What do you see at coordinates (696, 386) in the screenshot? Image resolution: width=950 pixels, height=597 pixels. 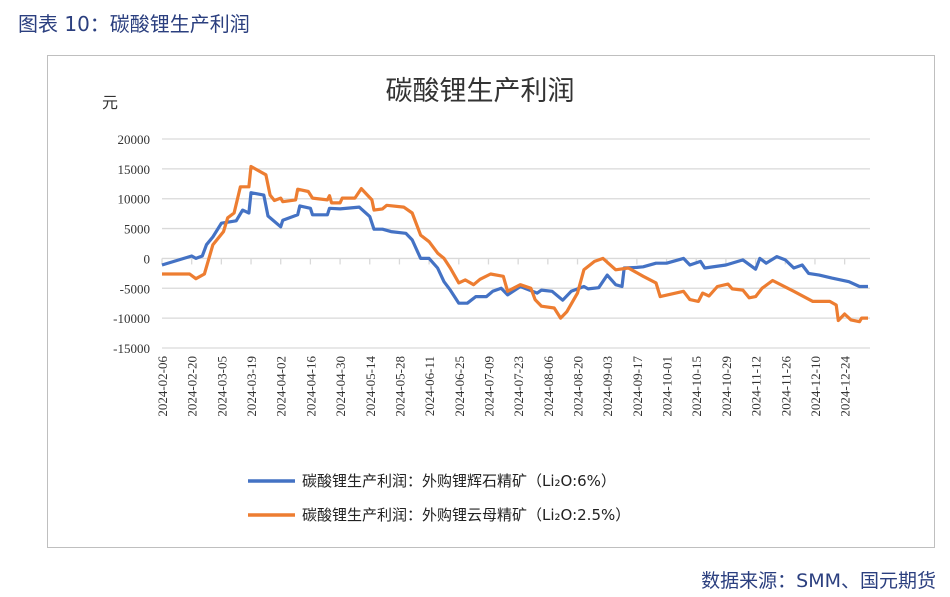 I see `x-tick-label: 2024-10-15` at bounding box center [696, 386].